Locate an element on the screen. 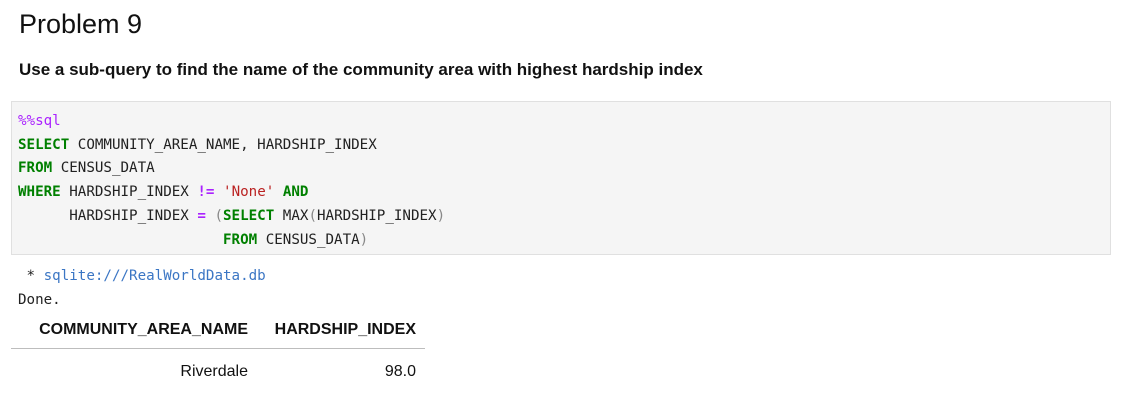 This screenshot has width=1122, height=406. cell-community-area-name: Riverdale is located at coordinates (214, 371).